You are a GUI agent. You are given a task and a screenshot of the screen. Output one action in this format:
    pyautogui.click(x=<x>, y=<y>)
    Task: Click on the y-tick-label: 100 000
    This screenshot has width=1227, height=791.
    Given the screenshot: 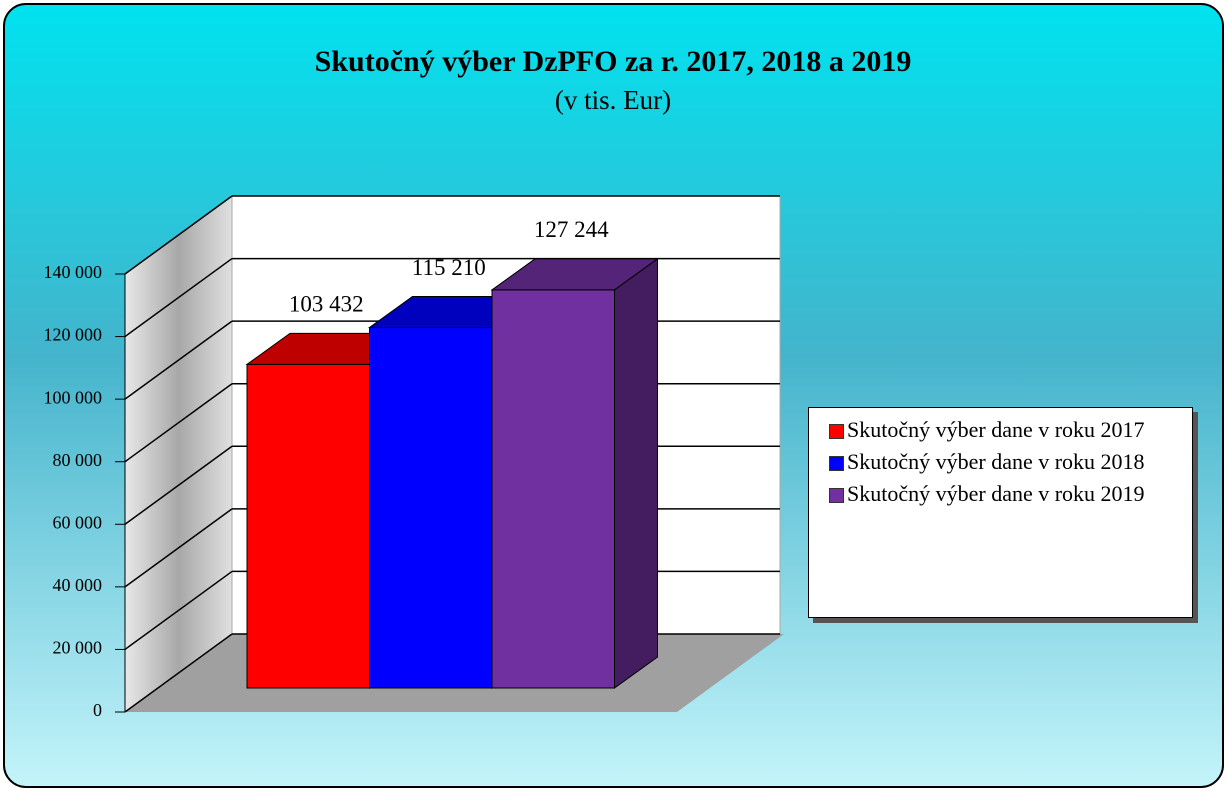 What is the action you would take?
    pyautogui.click(x=73, y=397)
    